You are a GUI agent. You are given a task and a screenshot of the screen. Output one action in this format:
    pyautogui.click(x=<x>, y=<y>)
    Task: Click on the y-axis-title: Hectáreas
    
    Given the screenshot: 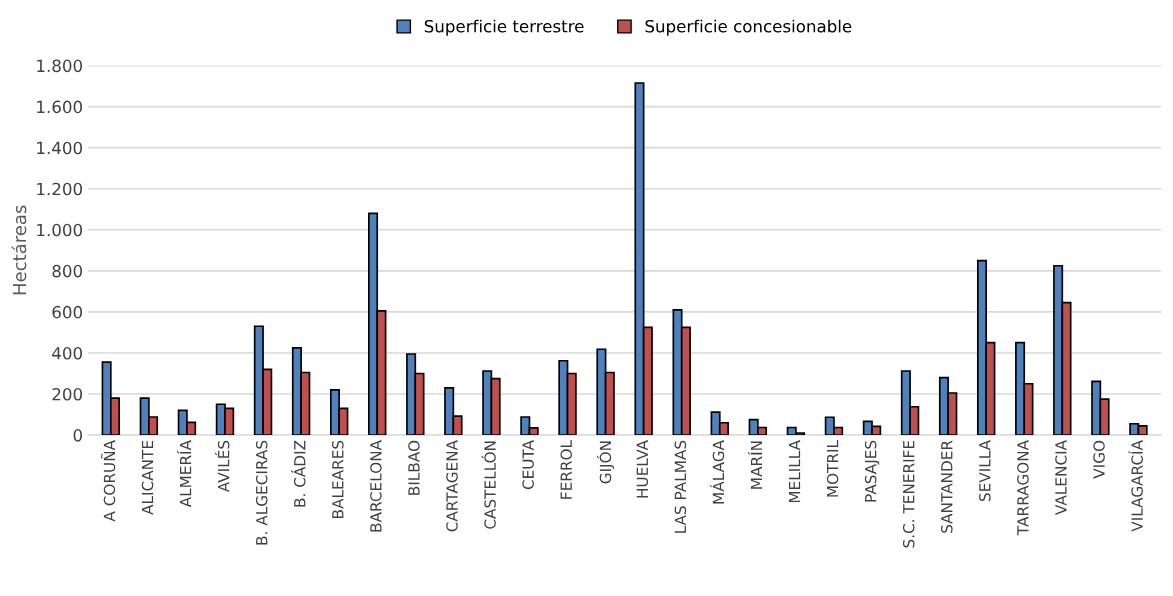 What is the action you would take?
    pyautogui.click(x=19, y=250)
    